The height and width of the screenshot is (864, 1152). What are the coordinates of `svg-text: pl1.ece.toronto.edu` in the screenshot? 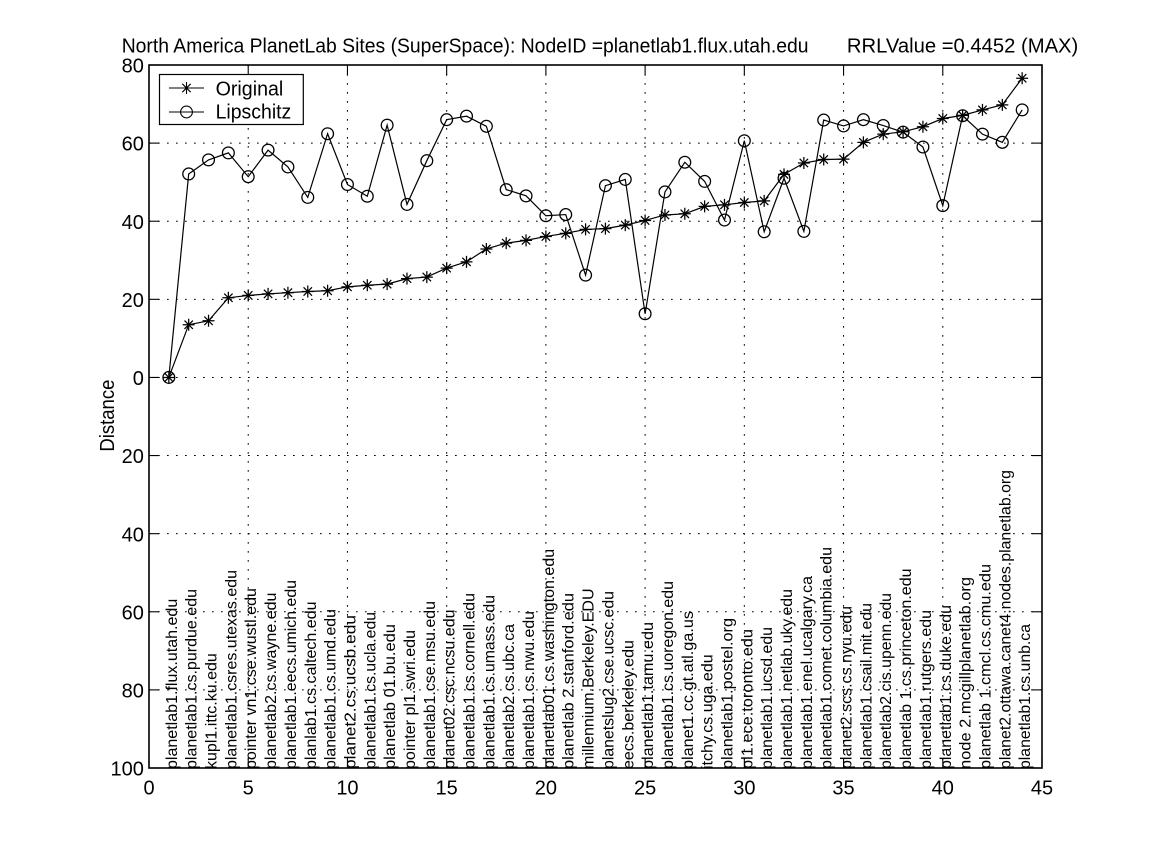 It's located at (747, 699).